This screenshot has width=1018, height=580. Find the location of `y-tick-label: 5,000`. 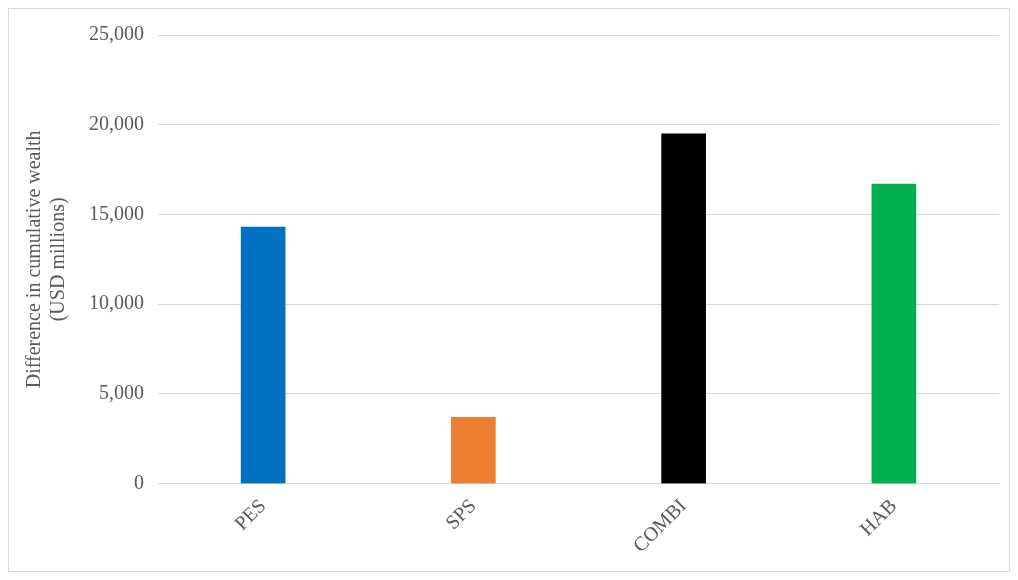

y-tick-label: 5,000 is located at coordinates (121, 392).